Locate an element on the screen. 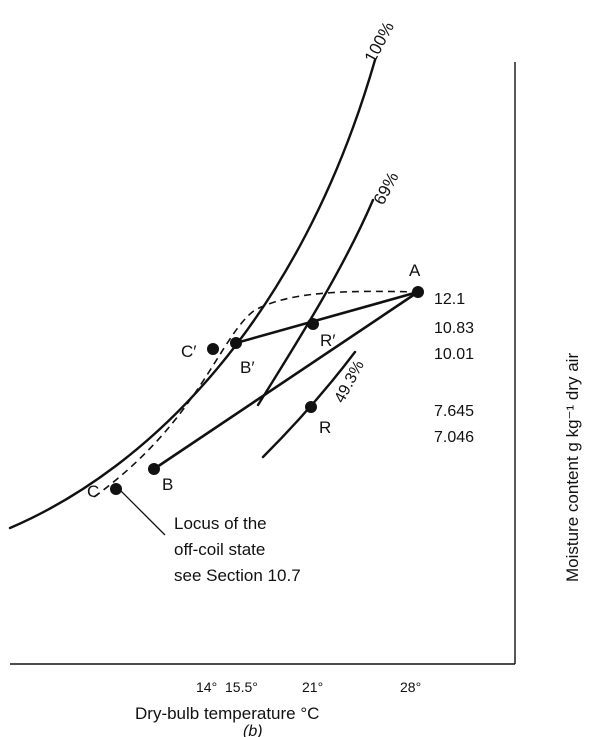 The image size is (610, 737). x-tick-label-15-5: 15.5° is located at coordinates (241, 687).